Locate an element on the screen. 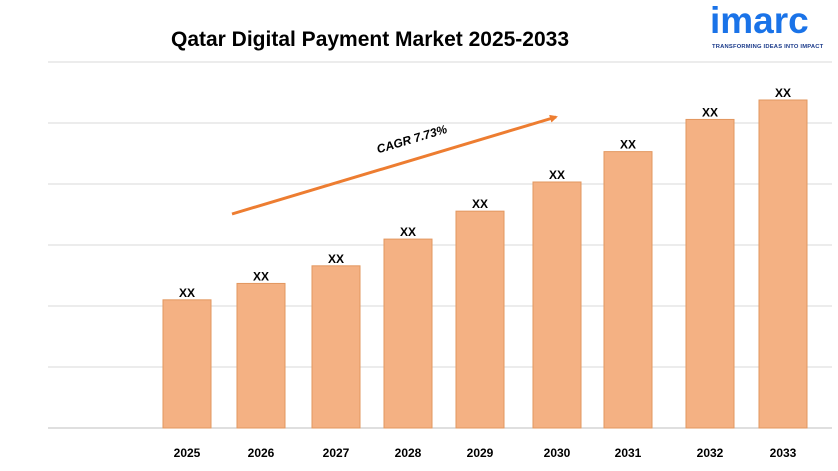 The image size is (838, 471). x-tick-label-2025: 2025 is located at coordinates (187, 453).